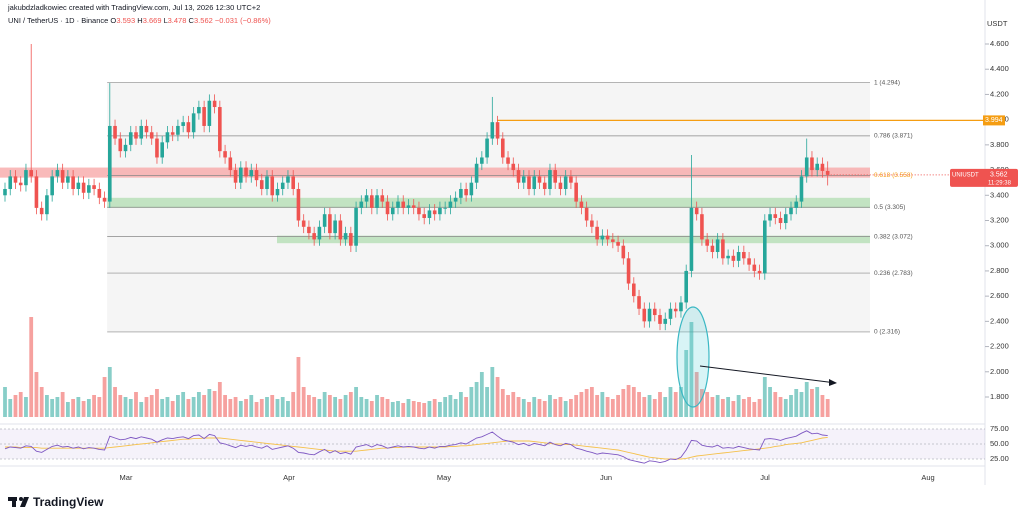 The image size is (1024, 520). What do you see at coordinates (765, 477) in the screenshot?
I see `x-tick-label: Jul` at bounding box center [765, 477].